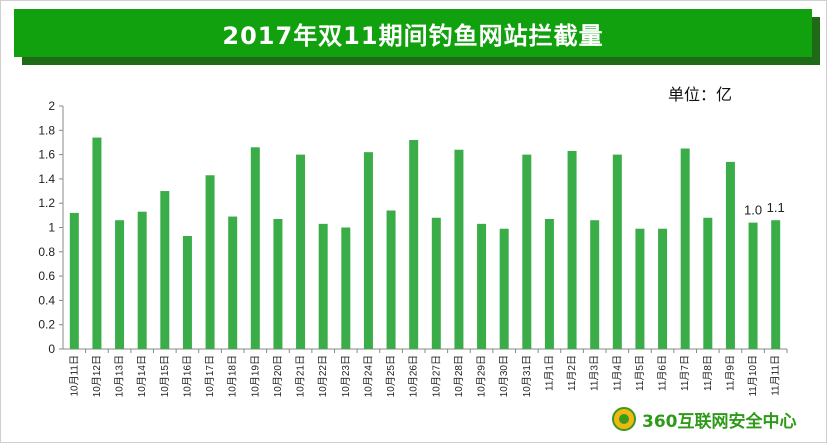  I want to click on x-tick-label: 10月27日, so click(436, 376).